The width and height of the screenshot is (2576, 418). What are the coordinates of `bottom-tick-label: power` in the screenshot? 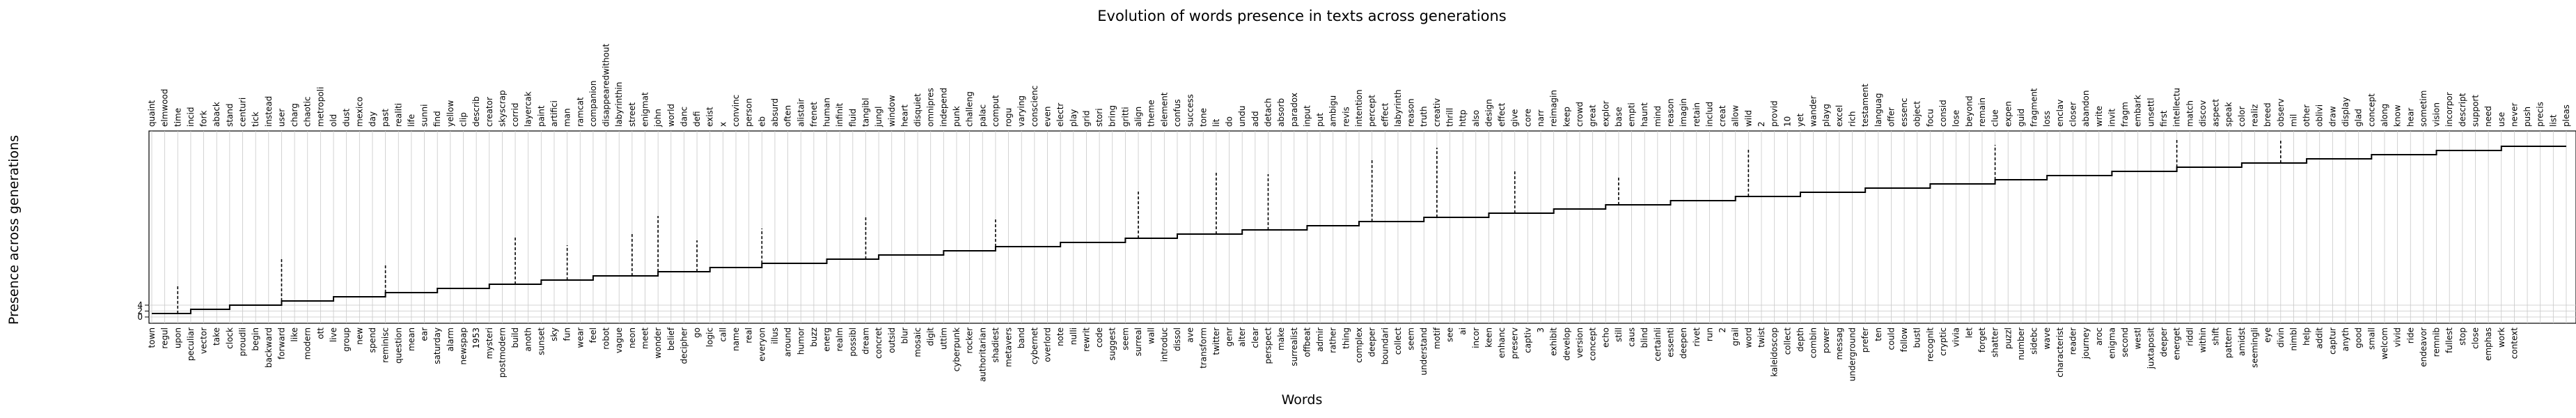 It's located at (1826, 340).